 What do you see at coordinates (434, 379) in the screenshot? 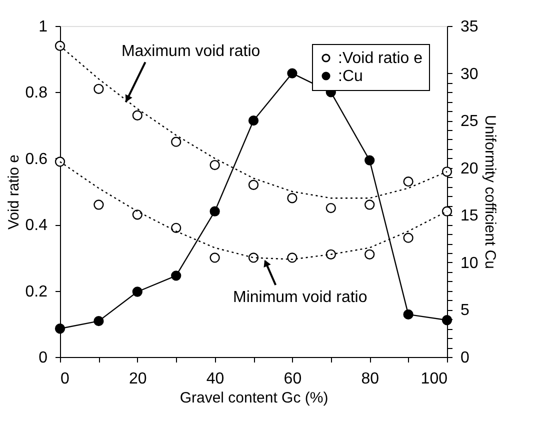
I see `x-tick-label: 100` at bounding box center [434, 379].